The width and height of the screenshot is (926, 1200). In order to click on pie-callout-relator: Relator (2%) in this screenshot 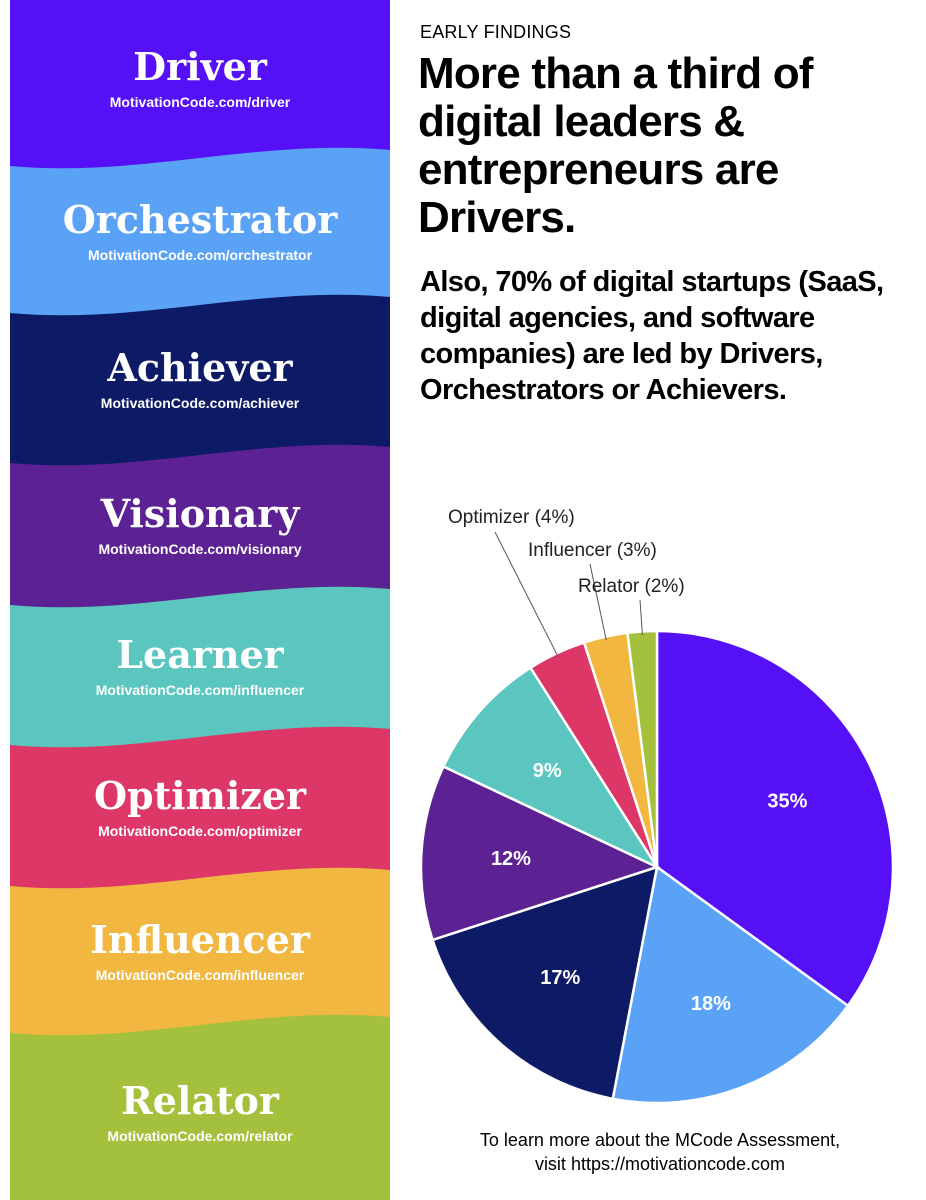, I will do `click(631, 586)`.